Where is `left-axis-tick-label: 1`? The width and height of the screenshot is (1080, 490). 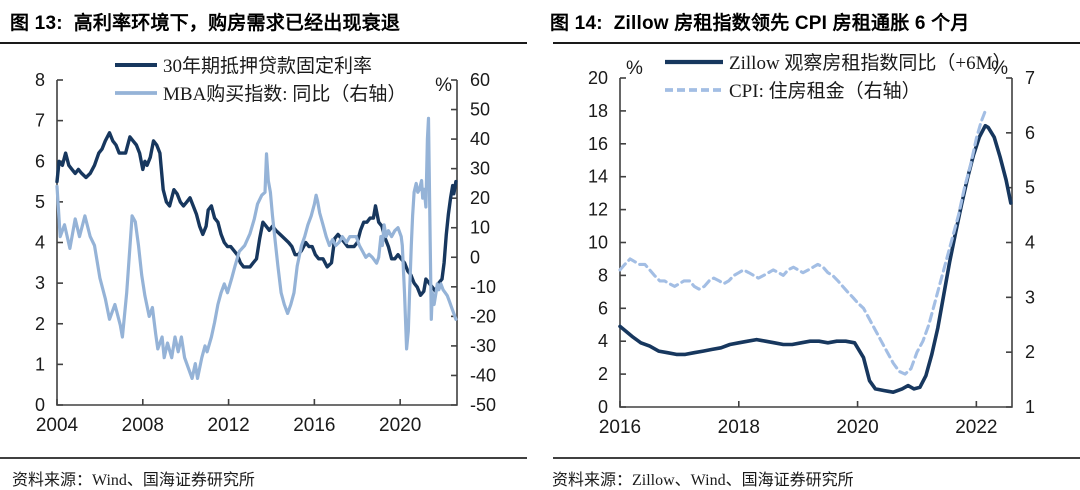
left-axis-tick-label: 1 is located at coordinates (40, 364).